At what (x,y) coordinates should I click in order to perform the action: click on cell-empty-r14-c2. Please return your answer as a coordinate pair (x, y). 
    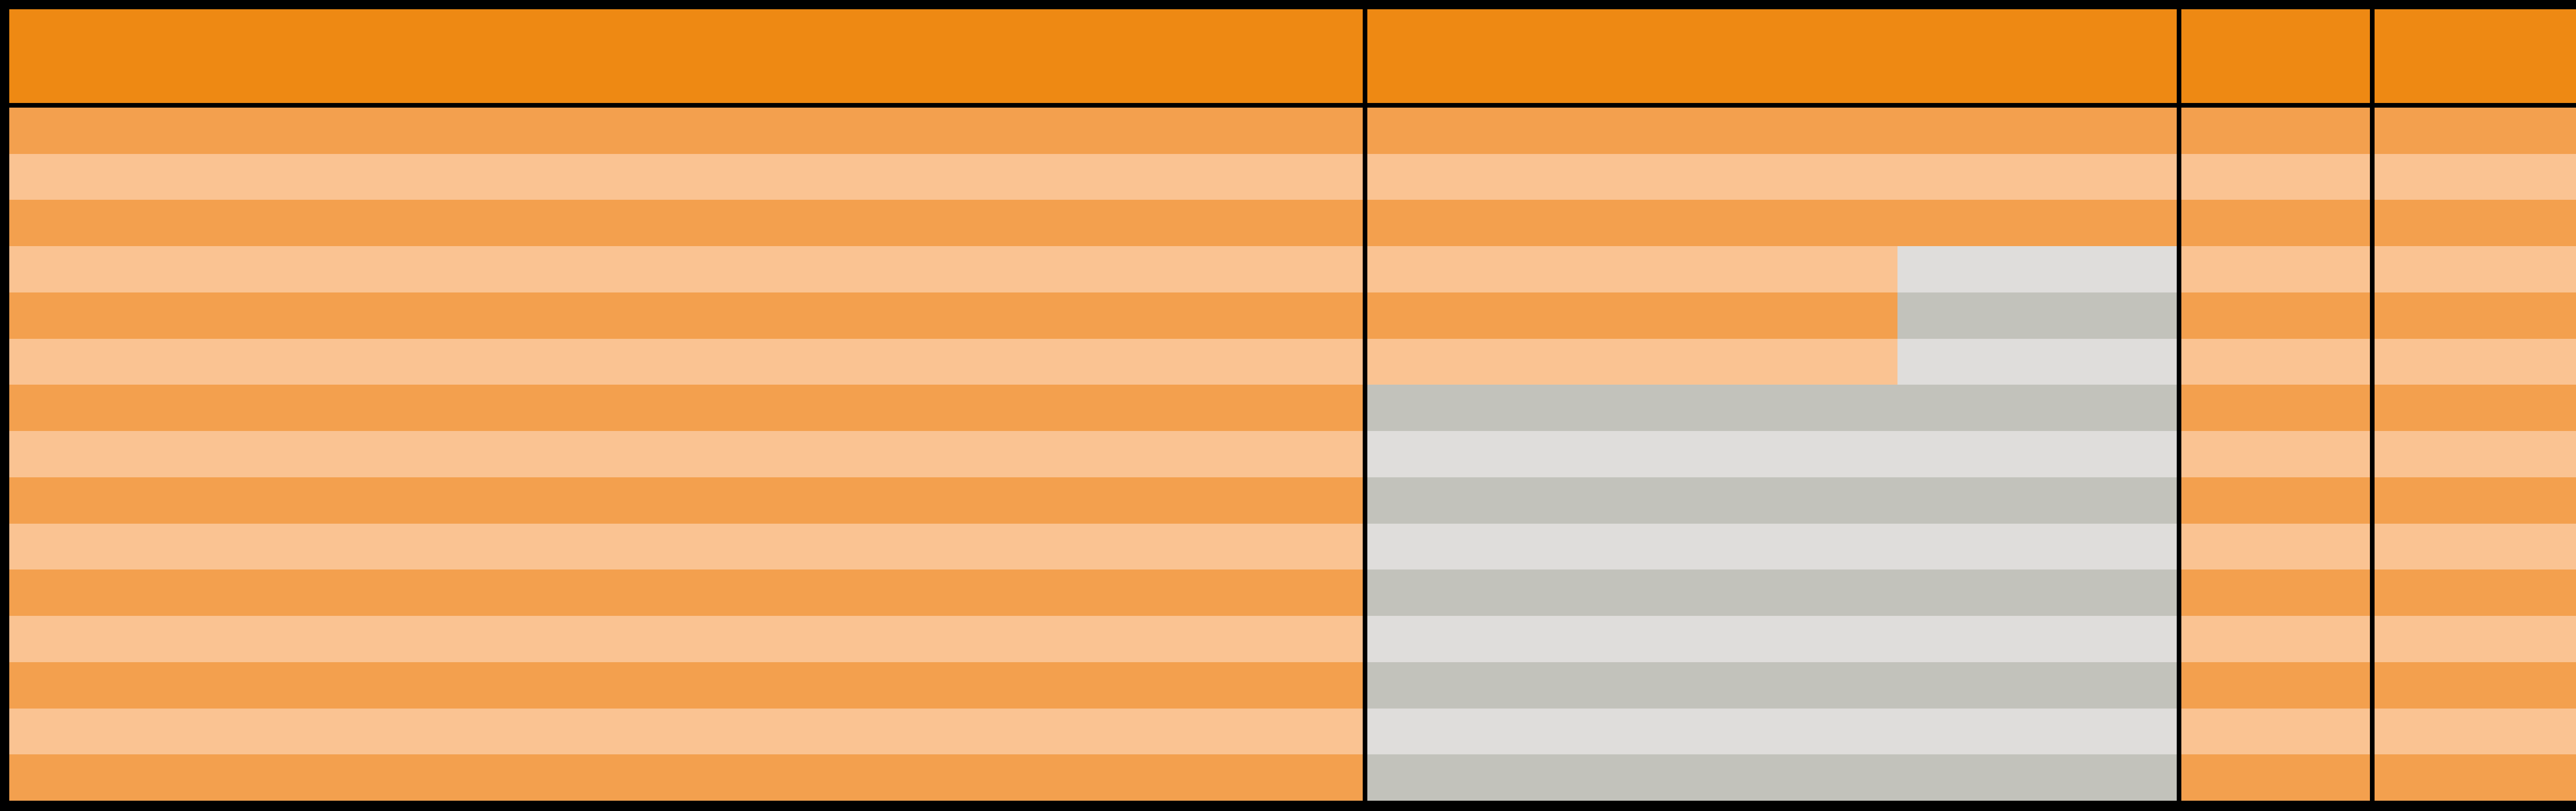
    Looking at the image, I should click on (1772, 731).